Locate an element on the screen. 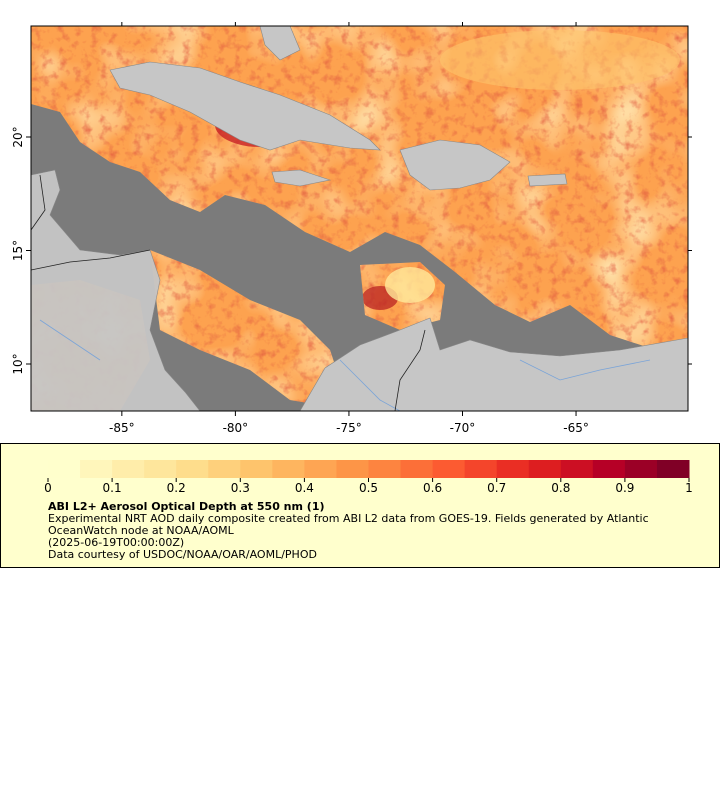 The width and height of the screenshot is (720, 800). colorbar-tick-label: 0.9 is located at coordinates (624, 488).